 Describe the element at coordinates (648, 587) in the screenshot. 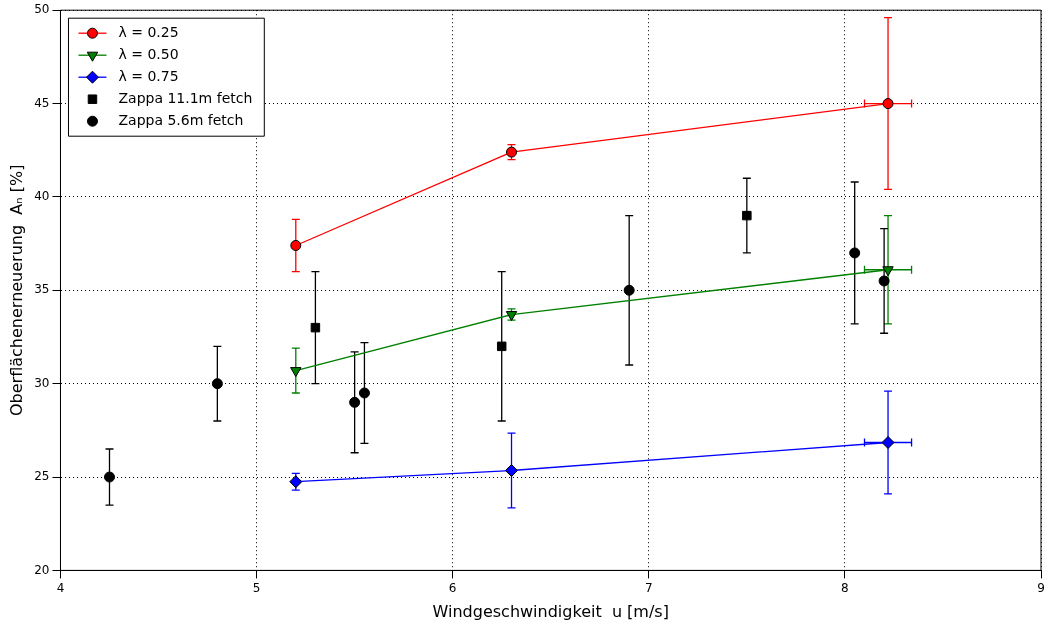

I see `x-tick-label: 7` at that location.